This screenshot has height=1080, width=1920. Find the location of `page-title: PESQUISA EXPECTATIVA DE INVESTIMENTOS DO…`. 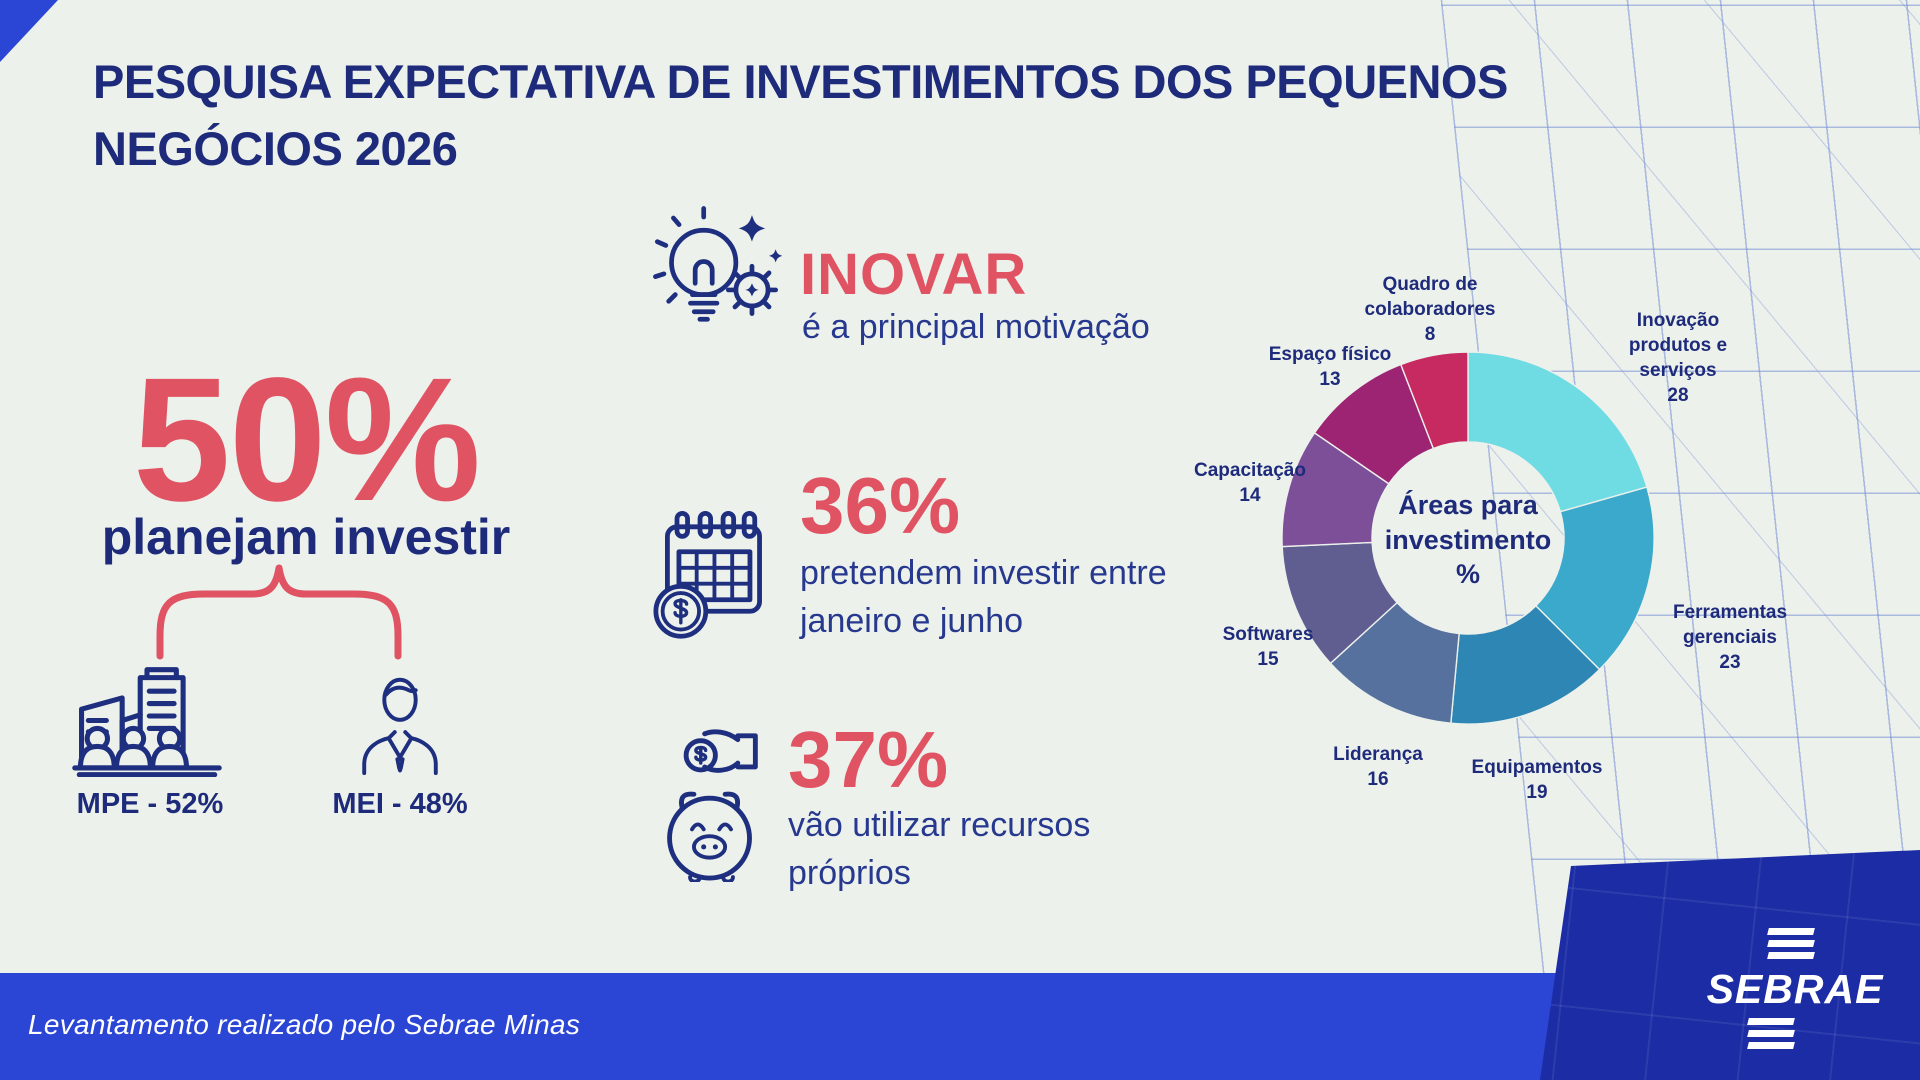

page-title: PESQUISA EXPECTATIVA DE INVESTIMENTOS DO… is located at coordinates (800, 115).